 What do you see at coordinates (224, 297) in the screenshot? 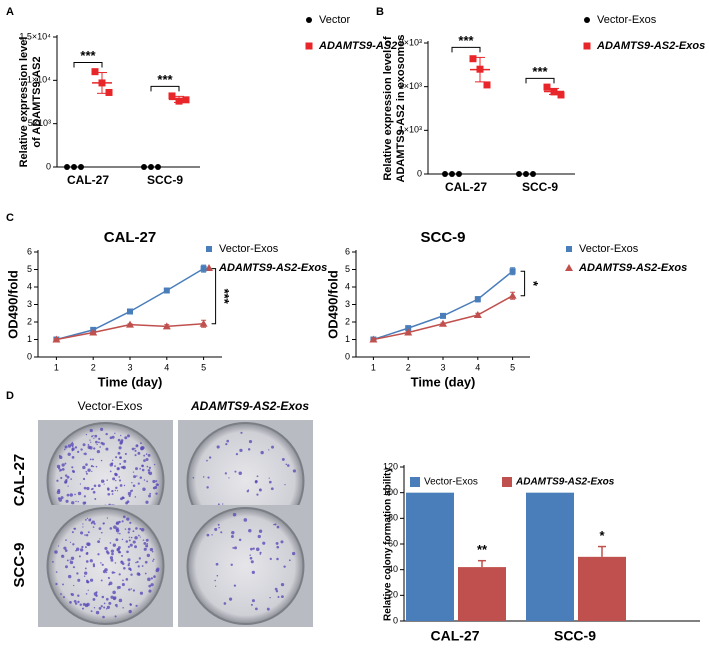
I see `significance-label: ***` at bounding box center [224, 297].